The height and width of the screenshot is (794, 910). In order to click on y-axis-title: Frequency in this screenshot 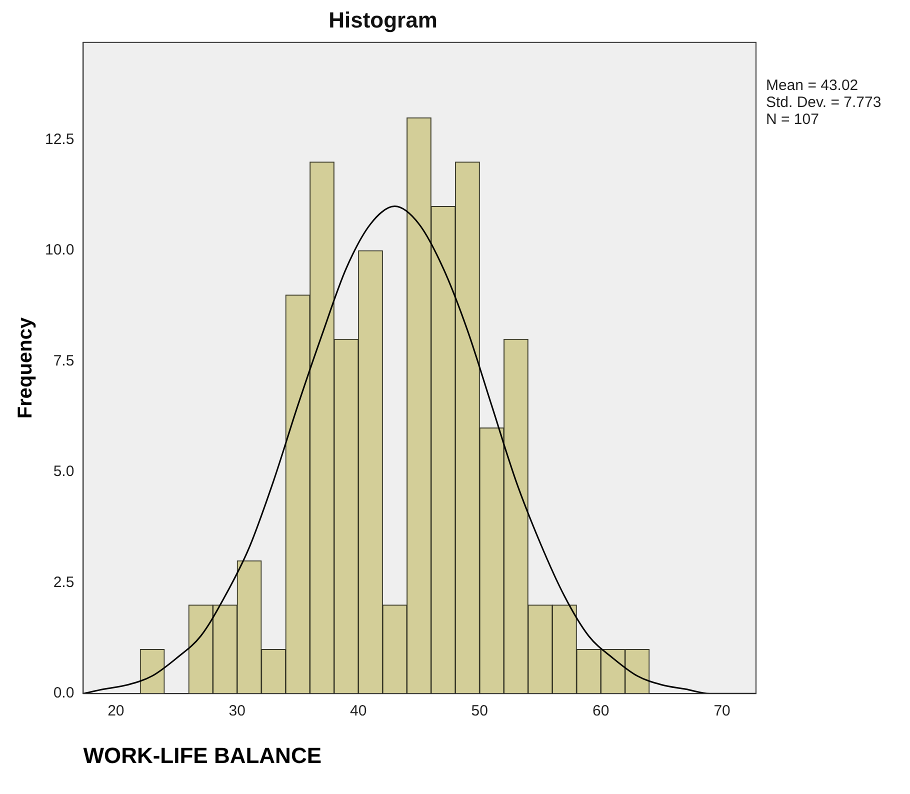, I will do `click(25, 367)`.